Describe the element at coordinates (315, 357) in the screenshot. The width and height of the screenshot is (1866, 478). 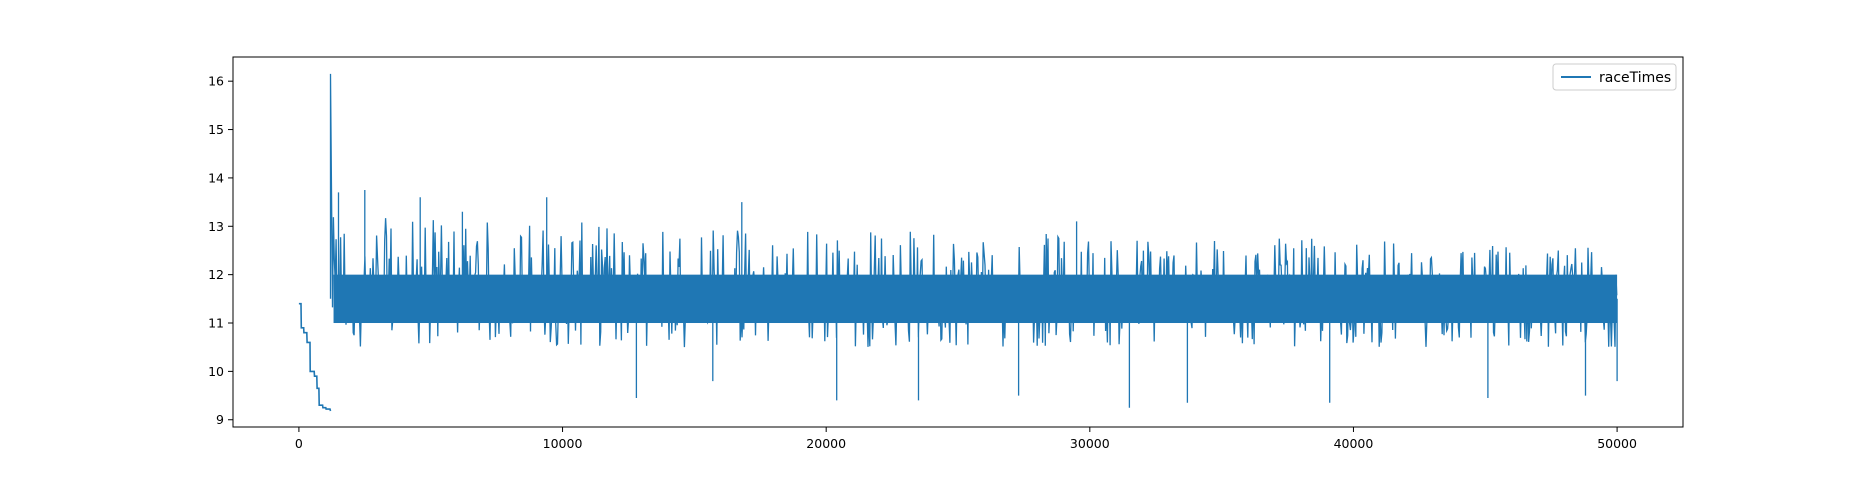
I see `series-line-raceTimes-initial` at that location.